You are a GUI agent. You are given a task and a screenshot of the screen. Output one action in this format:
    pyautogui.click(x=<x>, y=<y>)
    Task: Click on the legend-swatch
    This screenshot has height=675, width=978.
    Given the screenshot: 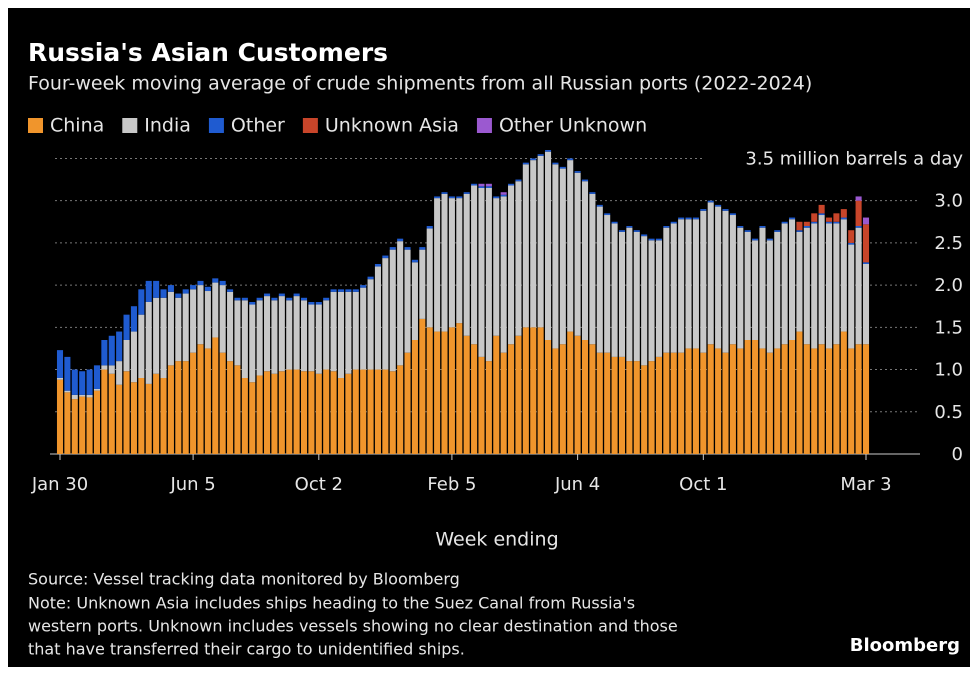 What is the action you would take?
    pyautogui.click(x=130, y=125)
    